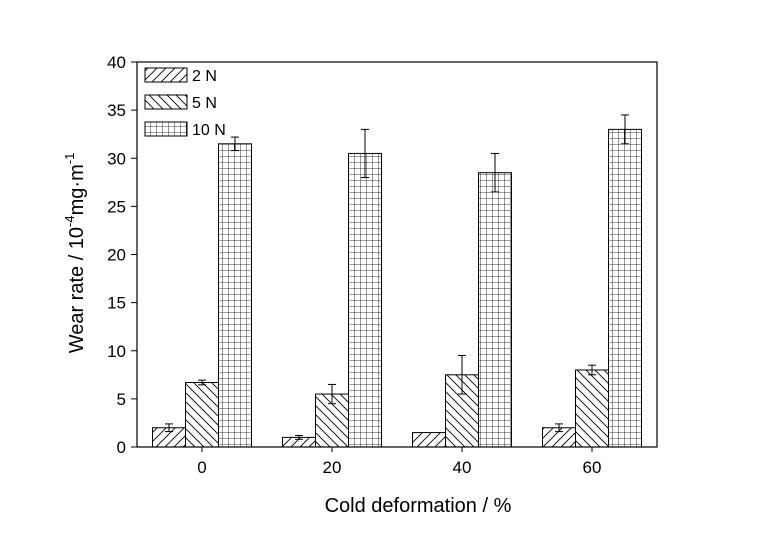 The image size is (762, 540). I want to click on y-tick-label: 40, so click(116, 62).